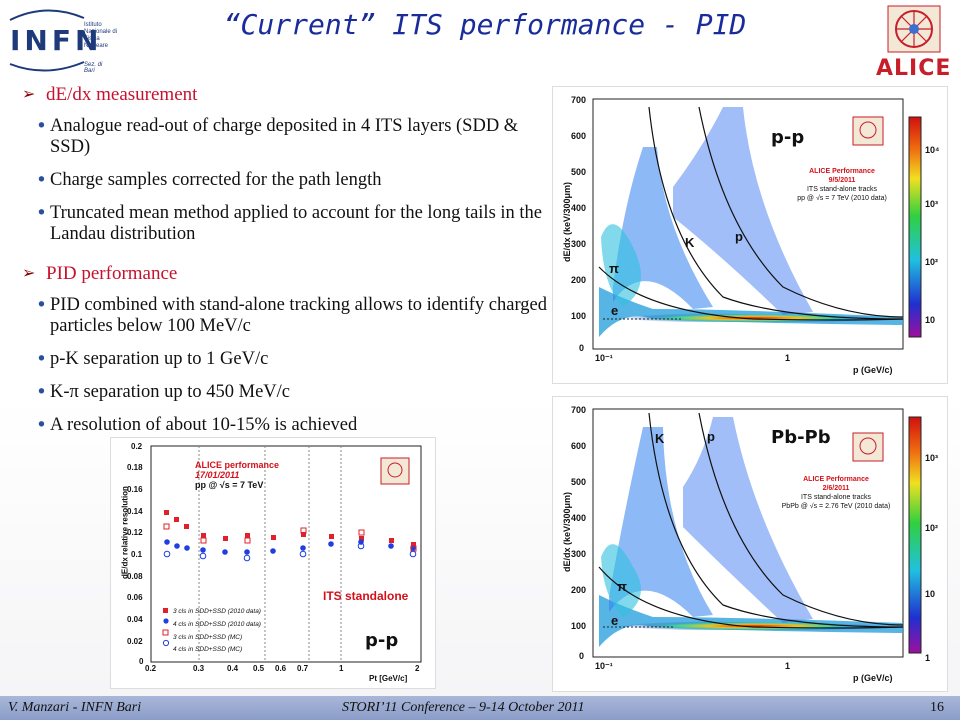  What do you see at coordinates (615, 310) in the screenshot?
I see `plot-pp-label-e: e` at bounding box center [615, 310].